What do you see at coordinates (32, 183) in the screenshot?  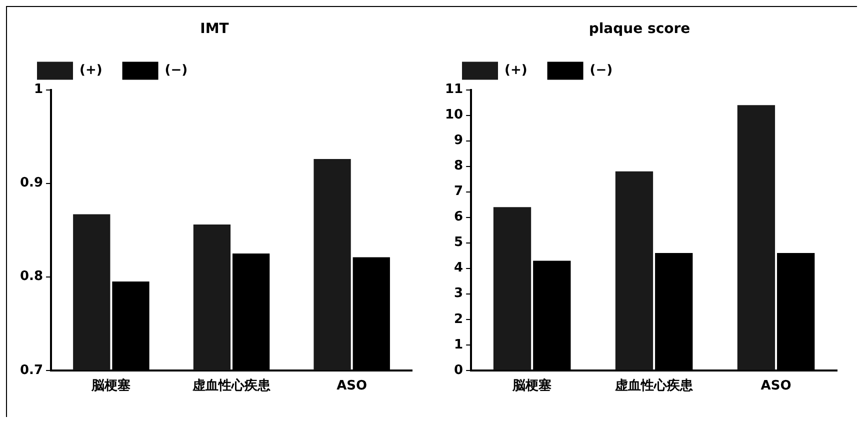 I see `y-tick-label: 0.9` at bounding box center [32, 183].